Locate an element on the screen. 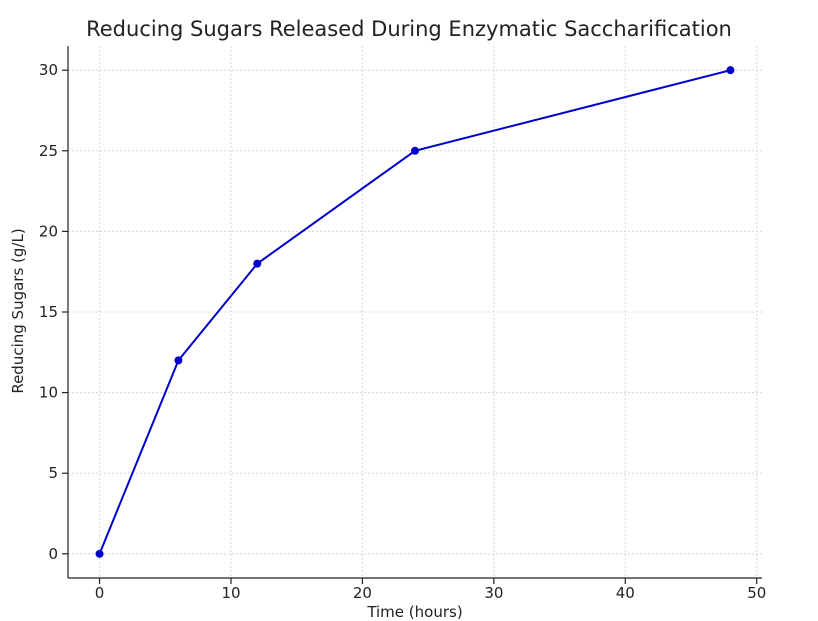  x-tick-label: 20 is located at coordinates (362, 593).